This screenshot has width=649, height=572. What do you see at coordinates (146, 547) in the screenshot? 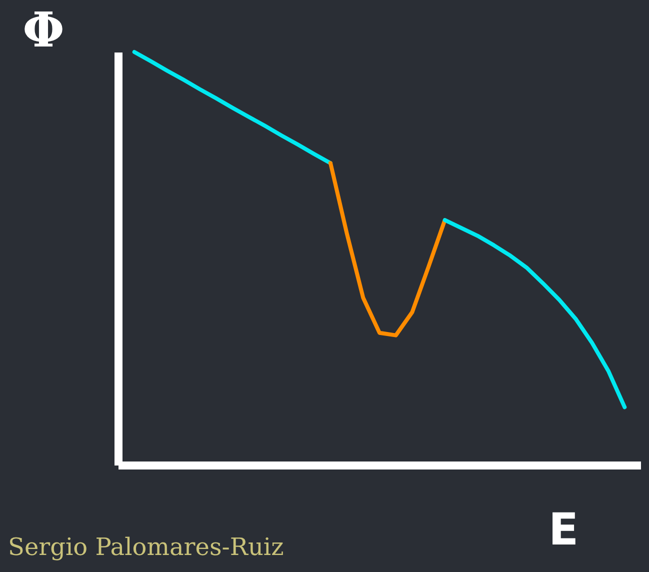
I see `text: Sergio Palomares-Ruiz` at bounding box center [146, 547].